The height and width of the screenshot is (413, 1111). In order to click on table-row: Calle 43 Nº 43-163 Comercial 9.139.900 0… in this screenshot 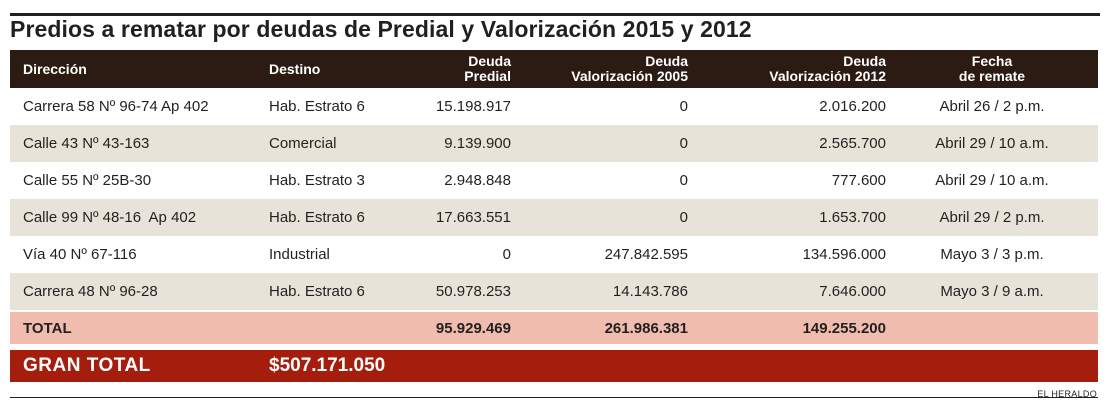, I will do `click(554, 143)`.